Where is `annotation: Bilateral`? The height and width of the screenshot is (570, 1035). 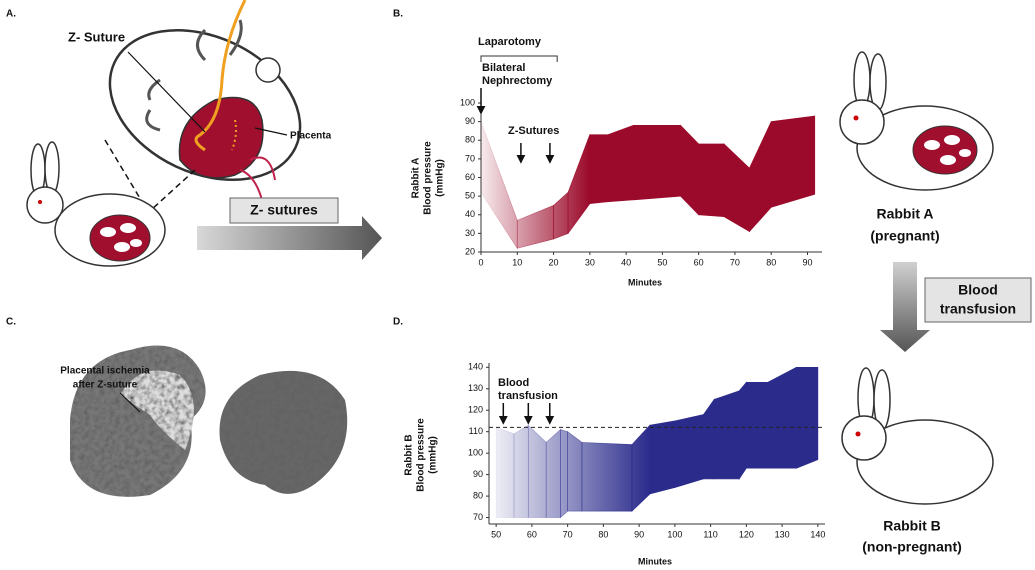
annotation: Bilateral is located at coordinates (503, 68).